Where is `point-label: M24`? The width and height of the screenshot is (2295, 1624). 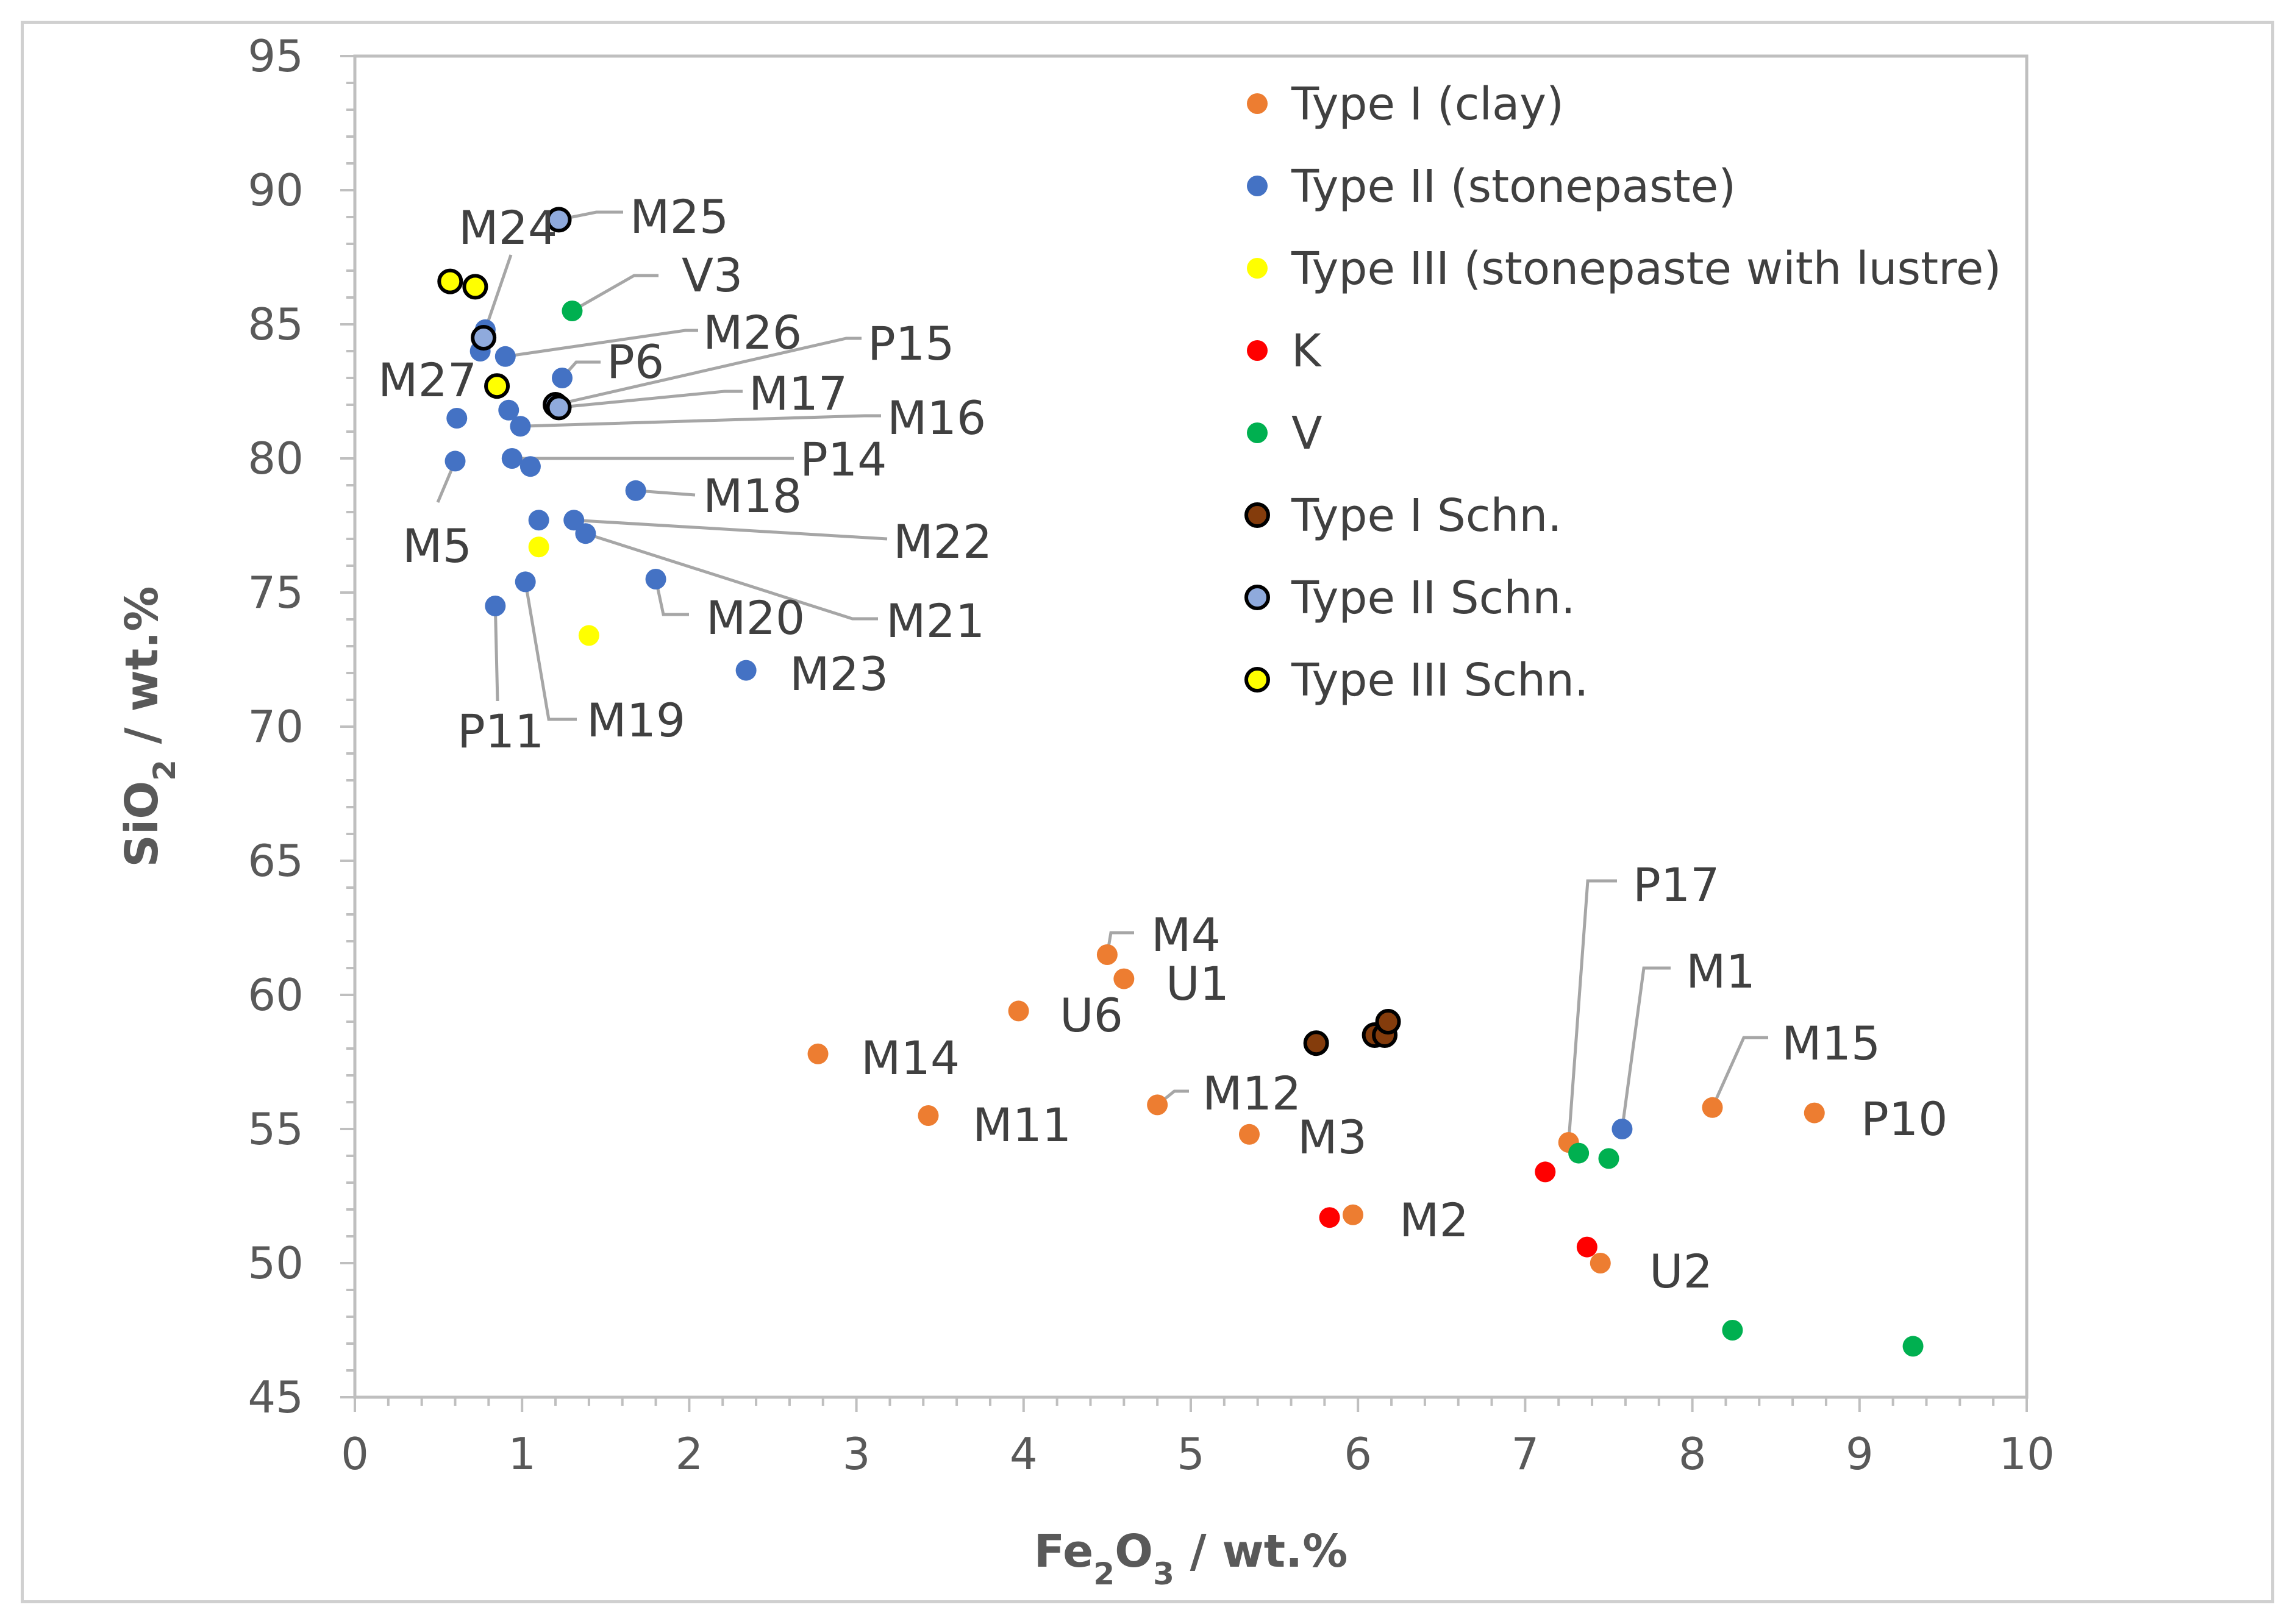
point-label: M24 is located at coordinates (508, 228).